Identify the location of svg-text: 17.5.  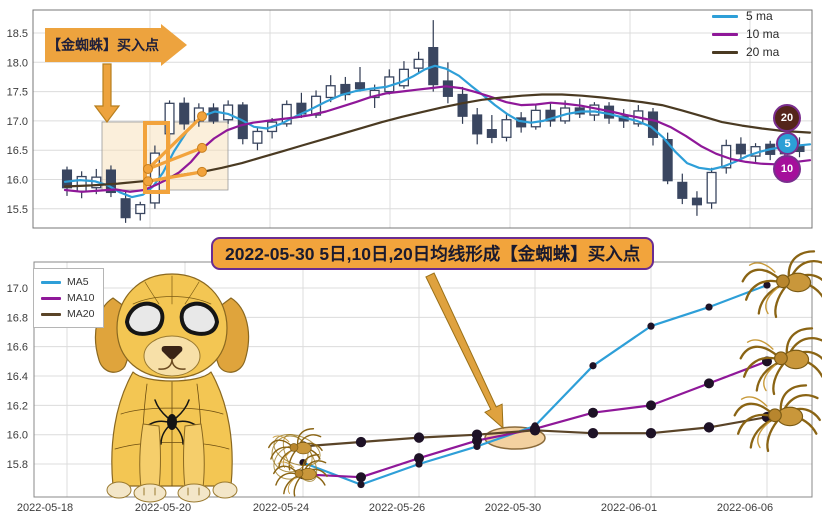
(17, 93).